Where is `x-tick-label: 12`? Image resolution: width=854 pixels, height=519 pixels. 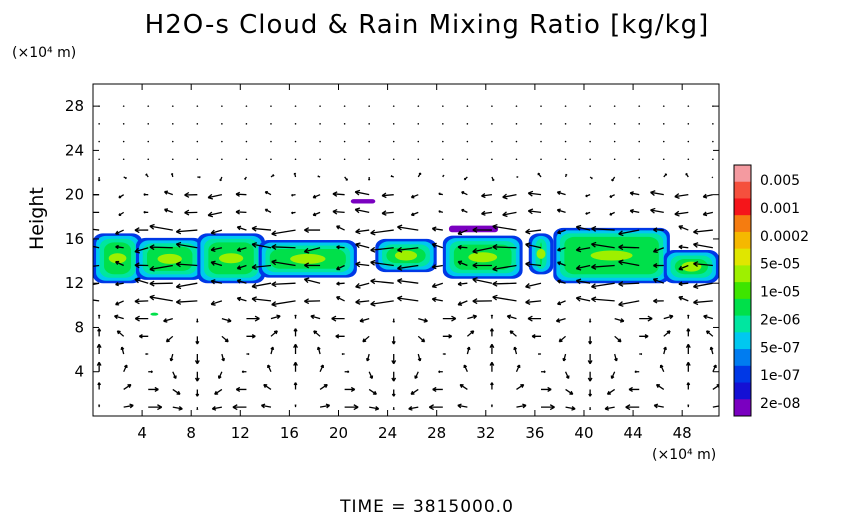 x-tick-label: 12 is located at coordinates (240, 433).